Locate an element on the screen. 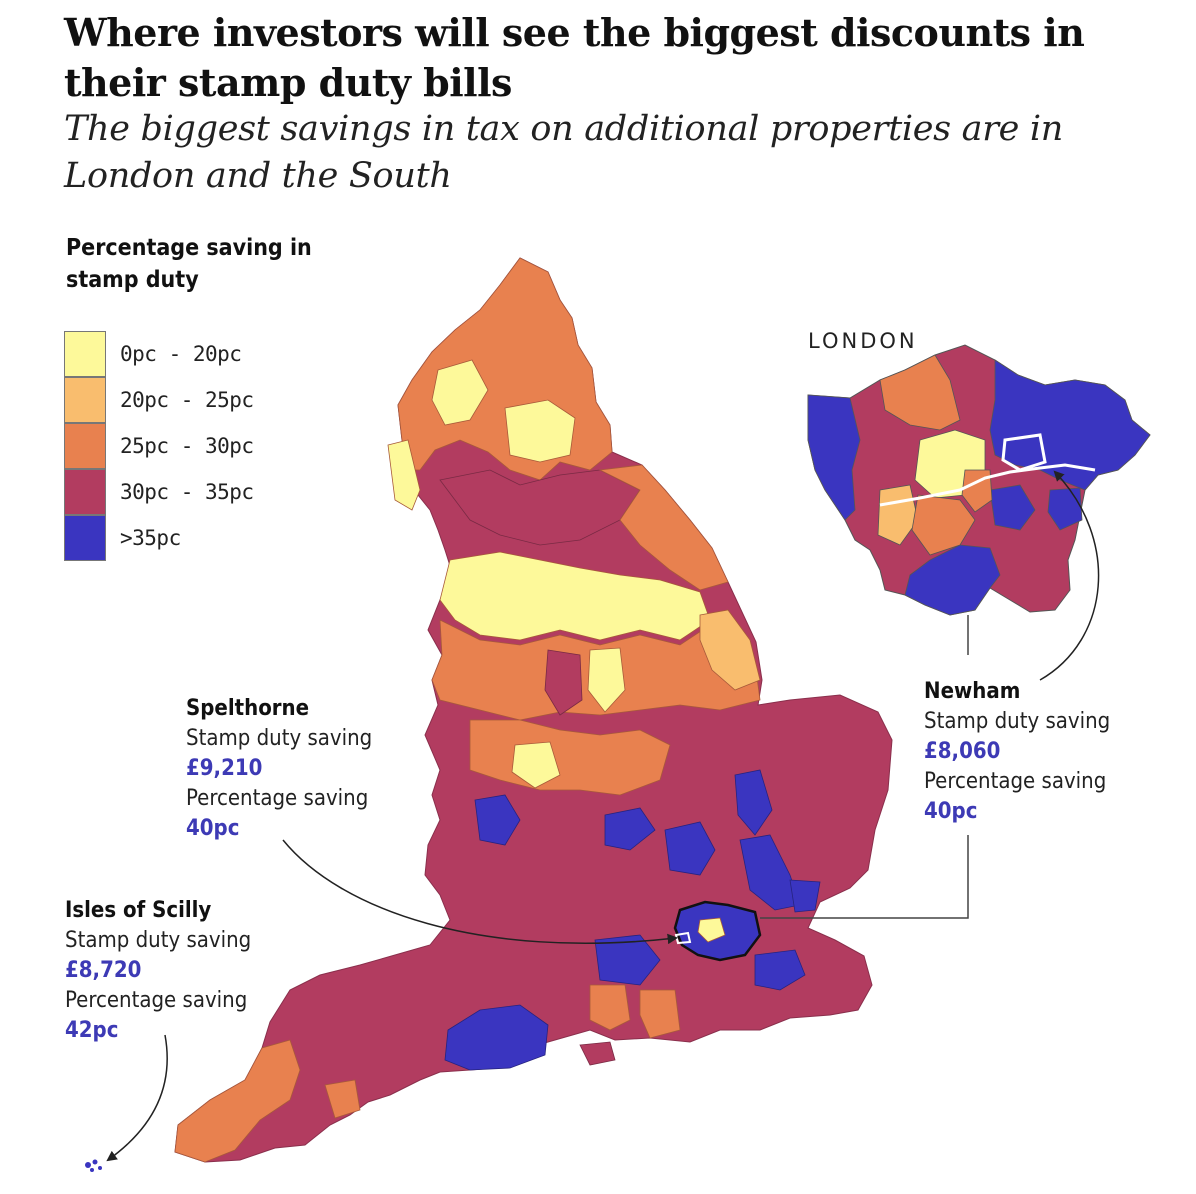 This screenshot has width=1196, height=1194. region-devon-orange is located at coordinates (342, 1099).